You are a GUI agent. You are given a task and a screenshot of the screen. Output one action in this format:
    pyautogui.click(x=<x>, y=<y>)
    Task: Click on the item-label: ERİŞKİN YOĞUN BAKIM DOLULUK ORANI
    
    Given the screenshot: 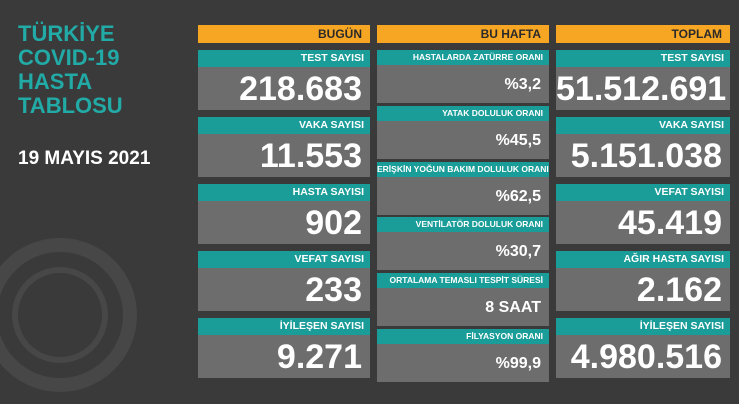 What is the action you would take?
    pyautogui.click(x=463, y=169)
    